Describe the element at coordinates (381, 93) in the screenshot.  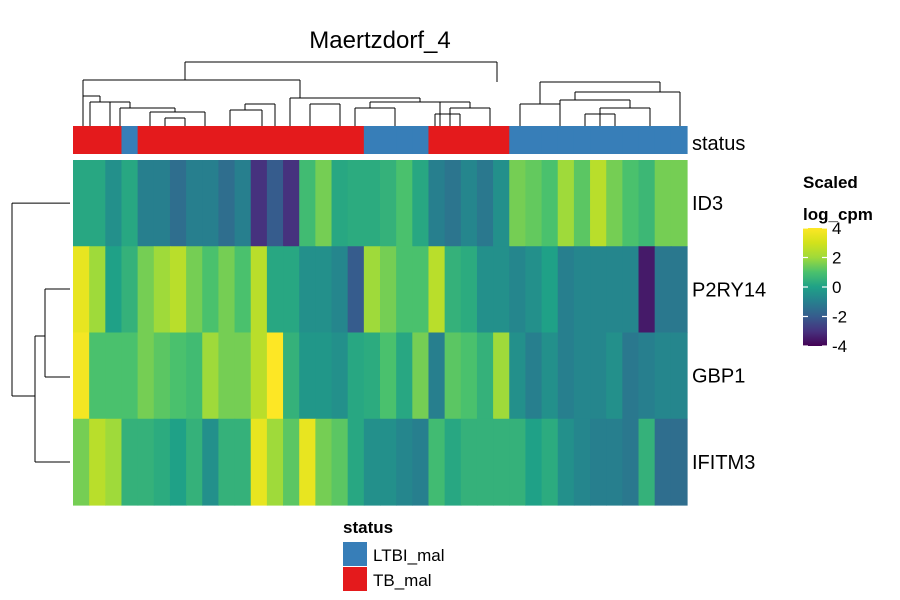
I see `column-dendrogram` at that location.